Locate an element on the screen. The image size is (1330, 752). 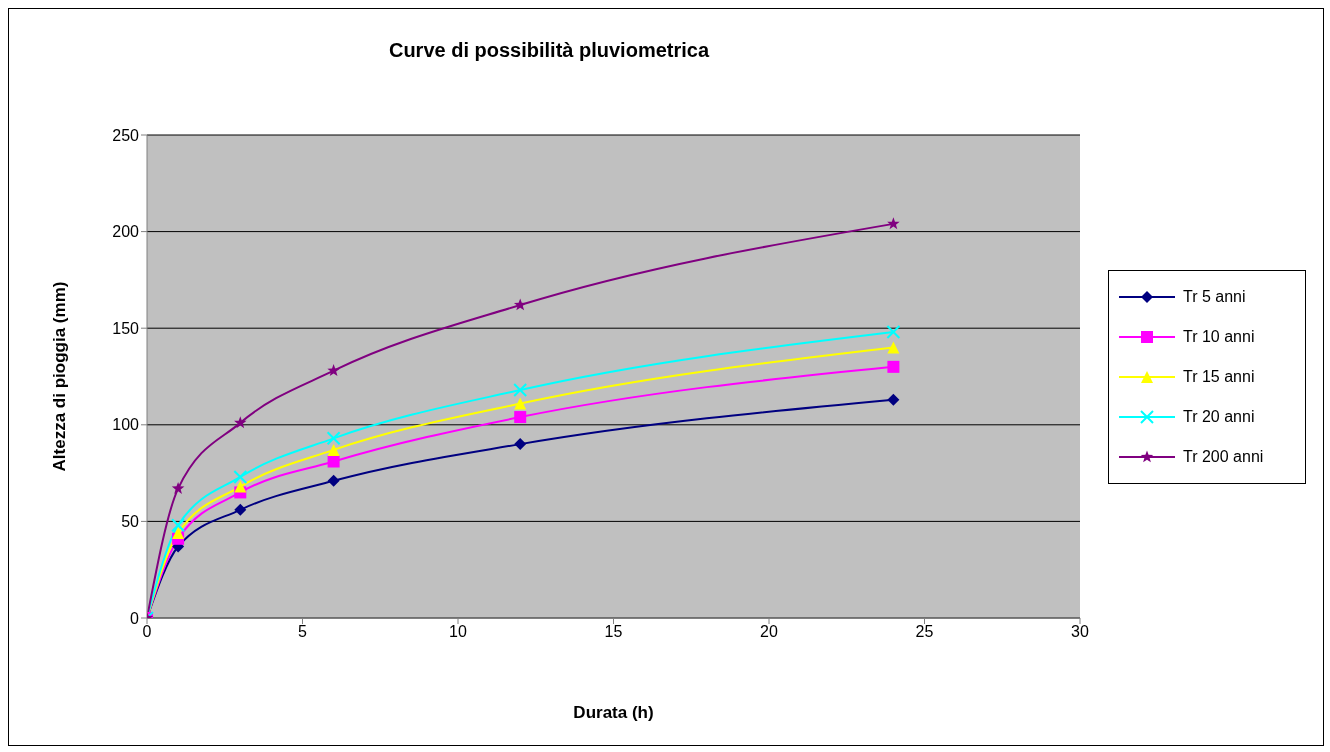
y-tick-label: 100 is located at coordinates (126, 425).